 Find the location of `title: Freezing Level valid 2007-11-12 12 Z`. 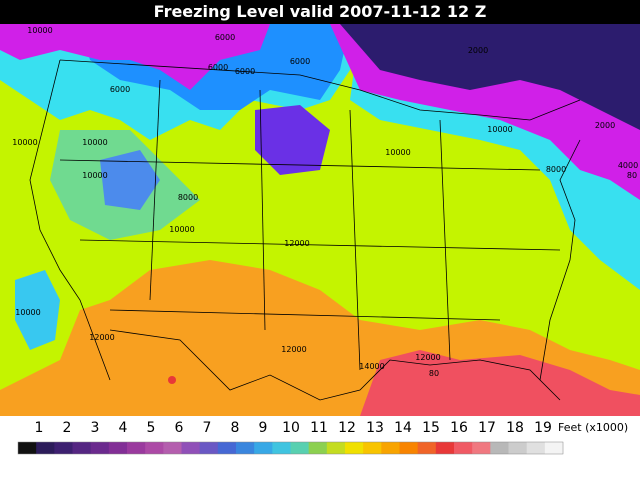

title: Freezing Level valid 2007-11-12 12 Z is located at coordinates (320, 11).